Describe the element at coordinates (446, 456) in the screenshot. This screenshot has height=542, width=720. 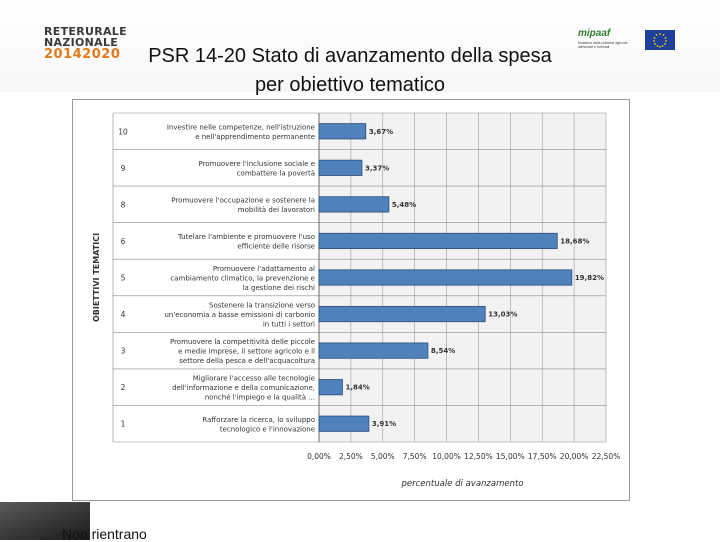
I see `x-tick-label: 10,00%` at that location.